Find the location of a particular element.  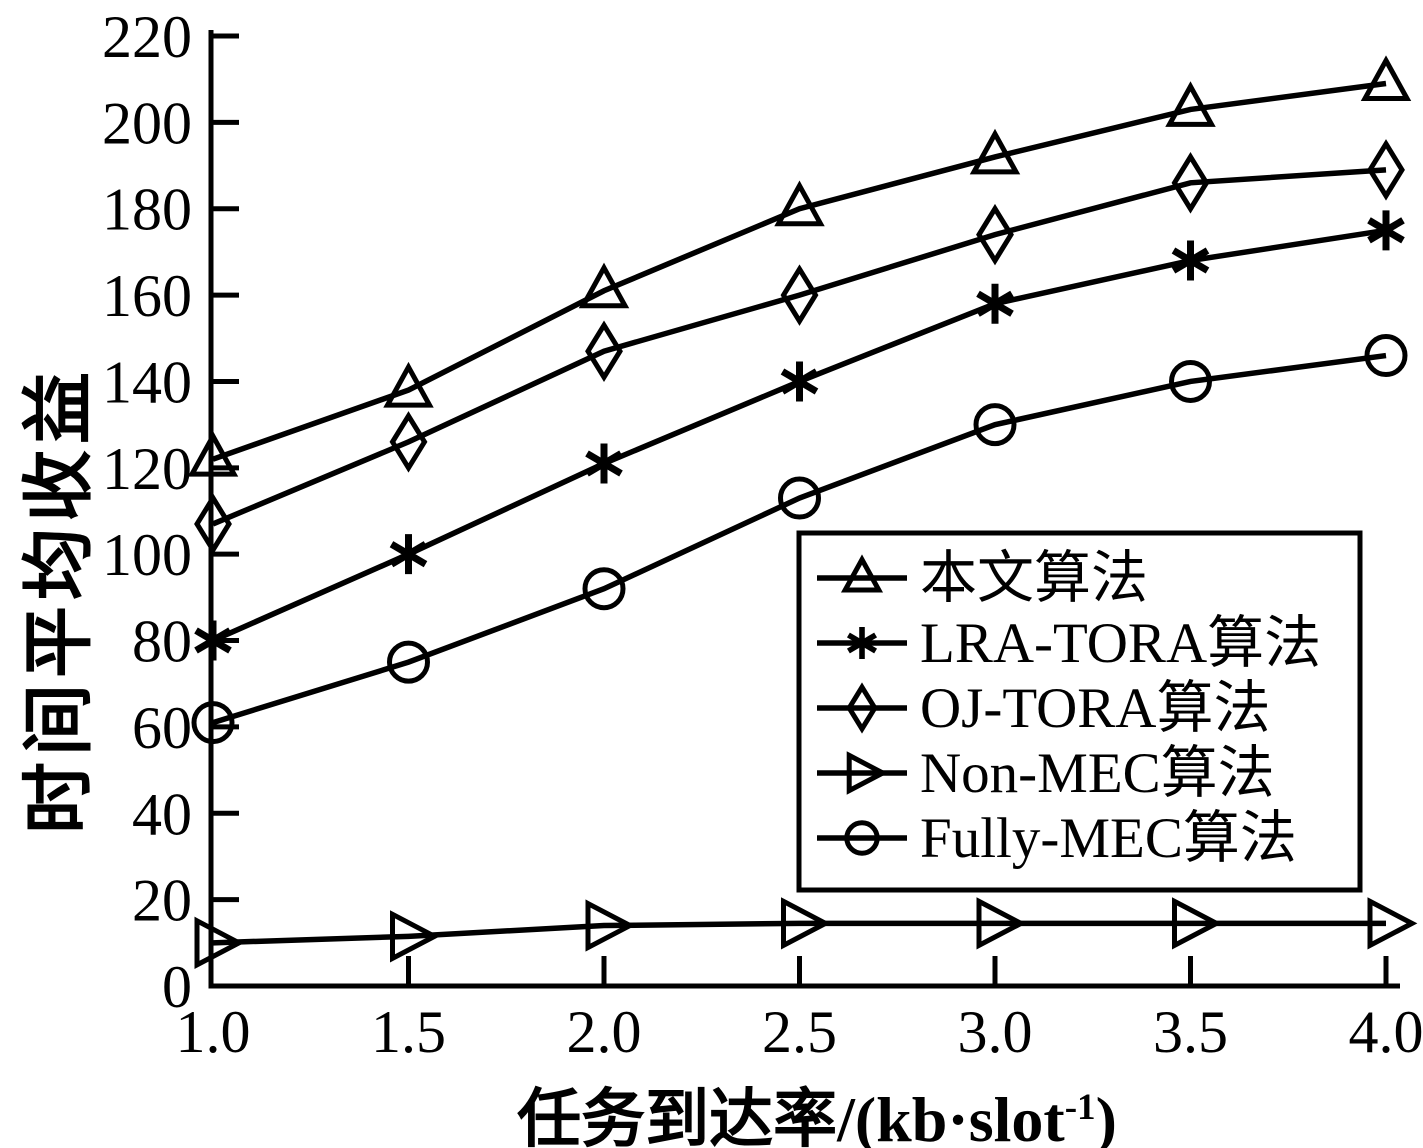

y-tick-label: 140 is located at coordinates (147, 382).